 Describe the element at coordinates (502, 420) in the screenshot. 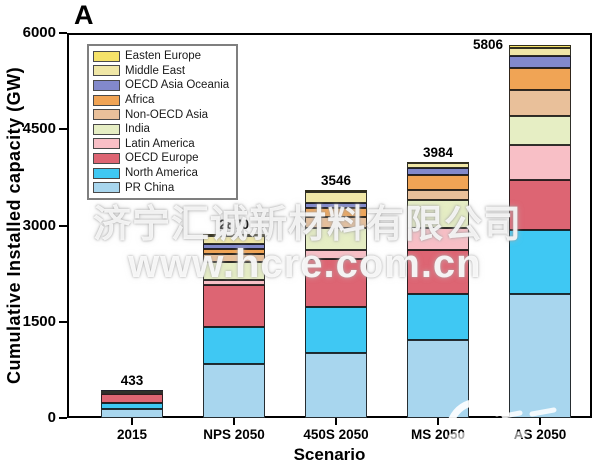

I see `watermark-swoosh` at that location.